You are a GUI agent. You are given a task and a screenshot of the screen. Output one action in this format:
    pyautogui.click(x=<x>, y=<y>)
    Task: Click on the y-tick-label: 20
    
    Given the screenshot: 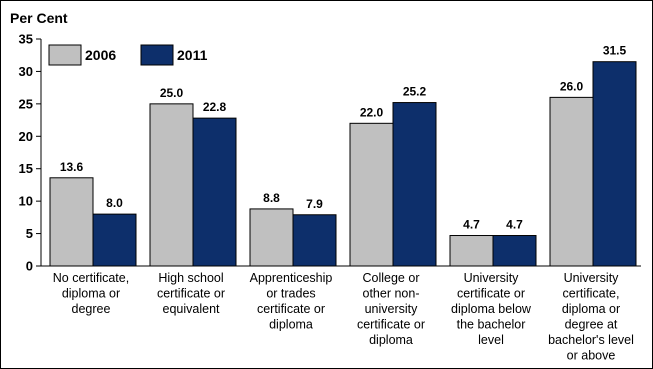 What is the action you would take?
    pyautogui.click(x=26, y=136)
    